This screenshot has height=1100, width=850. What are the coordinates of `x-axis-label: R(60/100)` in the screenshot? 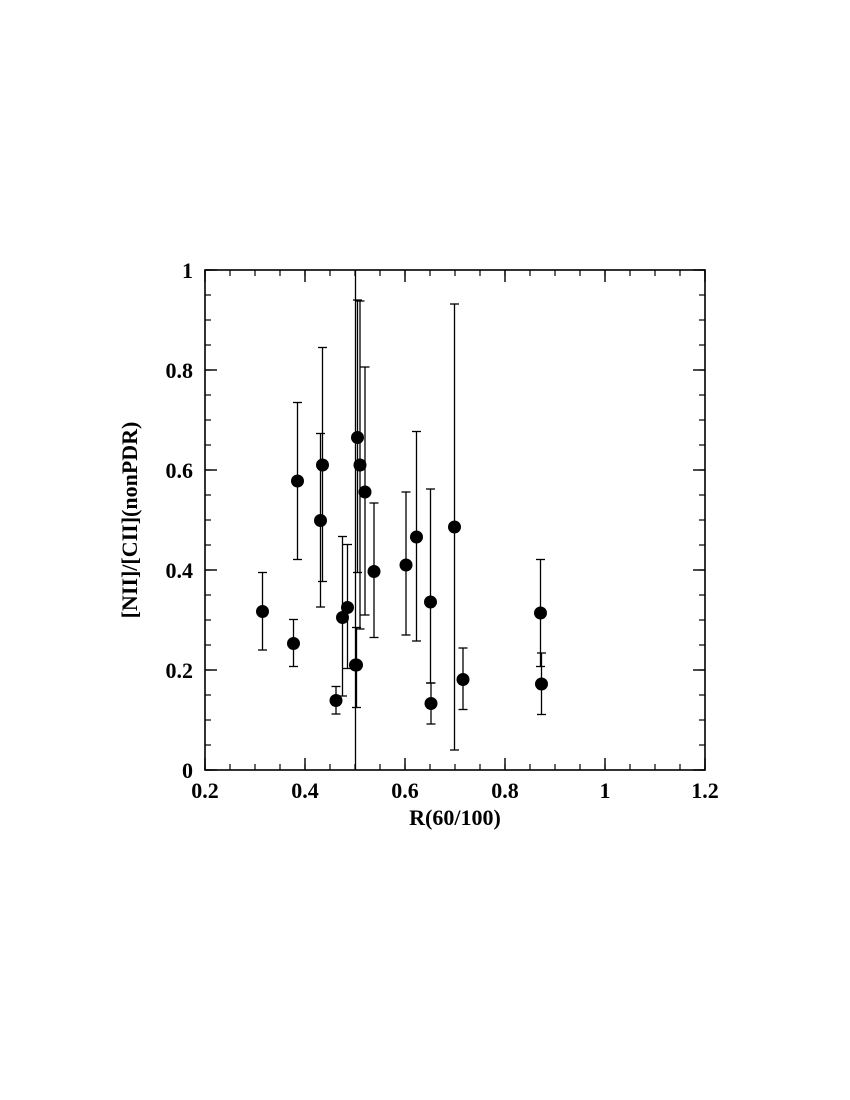 It's located at (455, 817).